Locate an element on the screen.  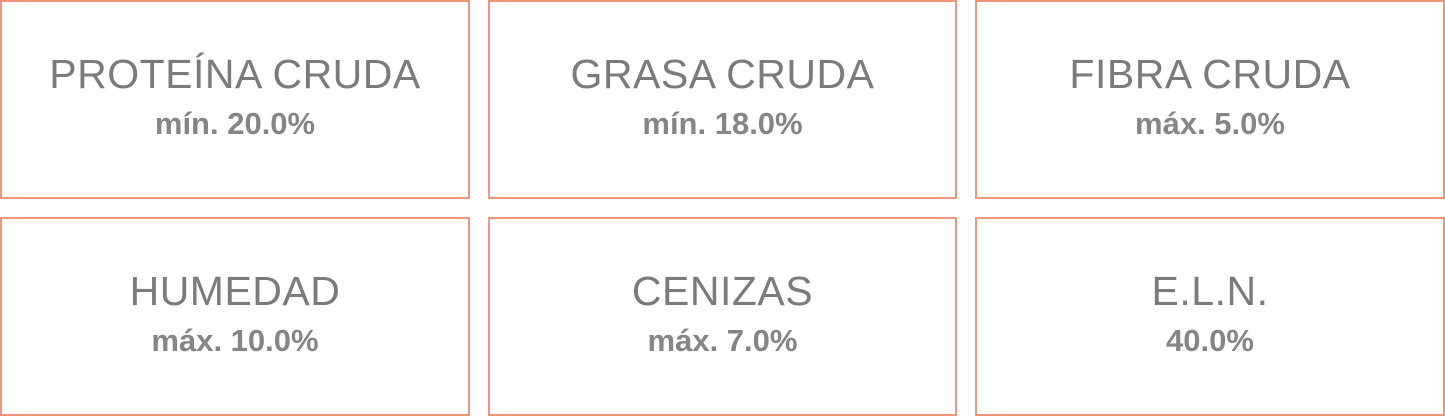
nutrient-name: PROTEÍNA CRUDA is located at coordinates (235, 73).